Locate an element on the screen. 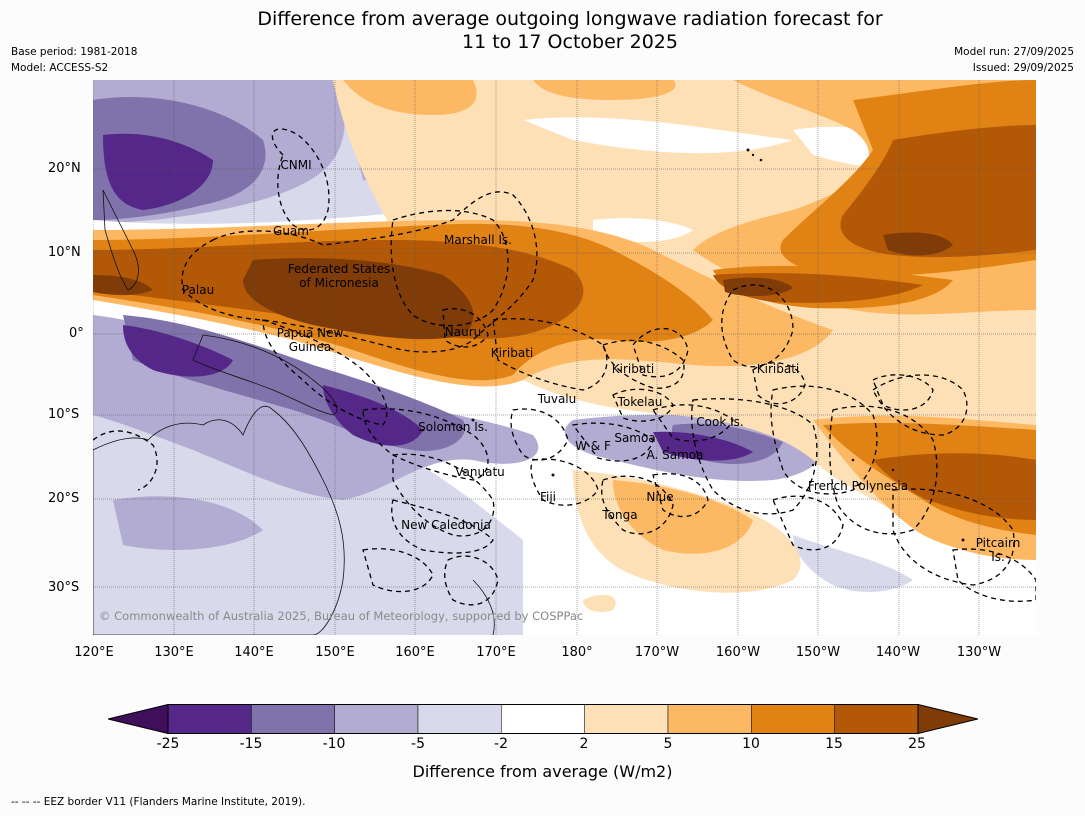 This screenshot has height=816, width=1085. lat-label-10s: 10°S is located at coordinates (64, 414).